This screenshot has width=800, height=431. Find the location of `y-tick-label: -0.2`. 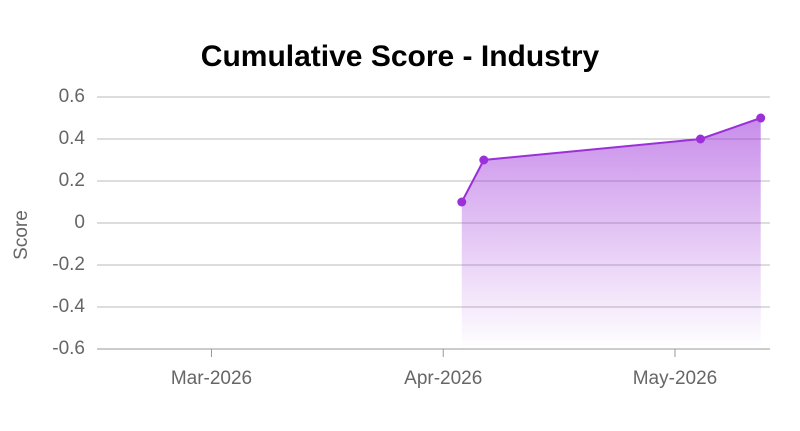

y-tick-label: -0.2 is located at coordinates (68, 264).